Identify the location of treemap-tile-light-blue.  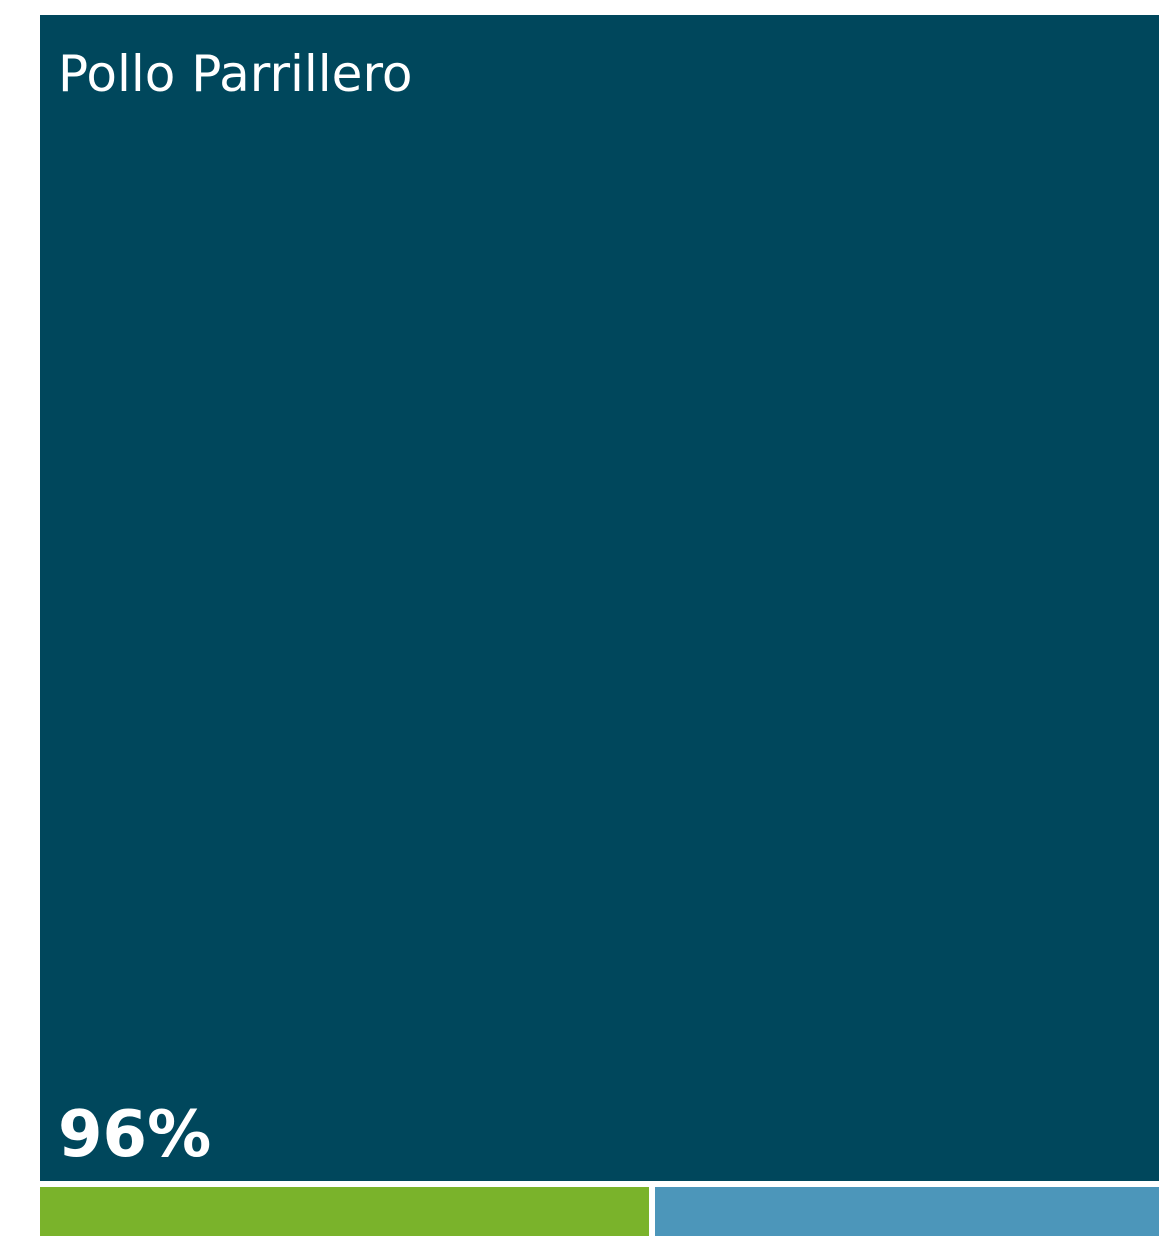
(907, 1211).